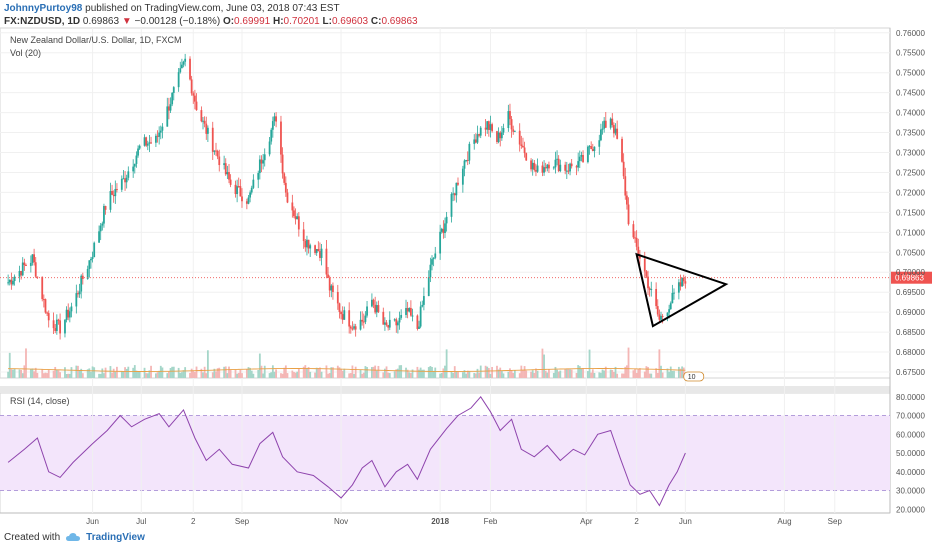 Image resolution: width=932 pixels, height=550 pixels. What do you see at coordinates (910, 192) in the screenshot?
I see `price-tick-label: 0.72000` at bounding box center [910, 192].